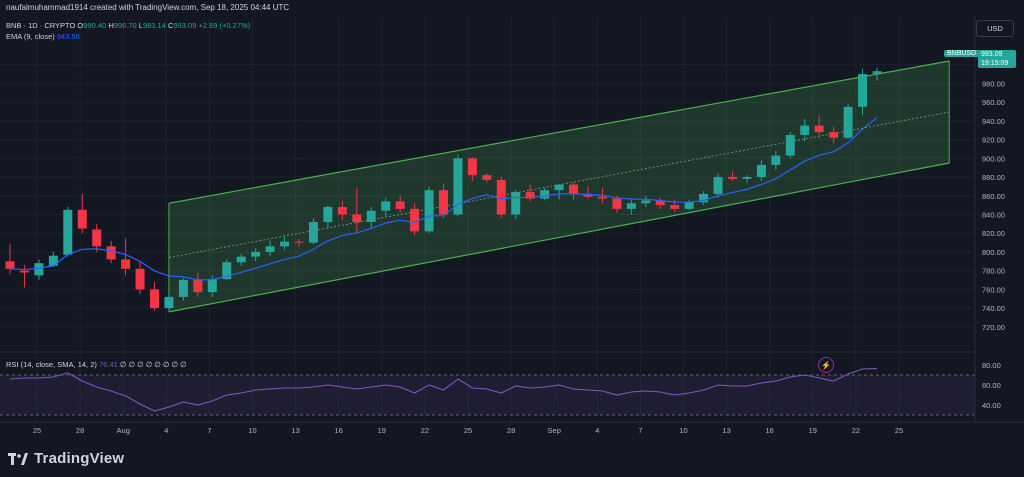 This screenshot has width=1024, height=477. Describe the element at coordinates (993, 121) in the screenshot. I see `price-tick-label: 940.00` at that location.